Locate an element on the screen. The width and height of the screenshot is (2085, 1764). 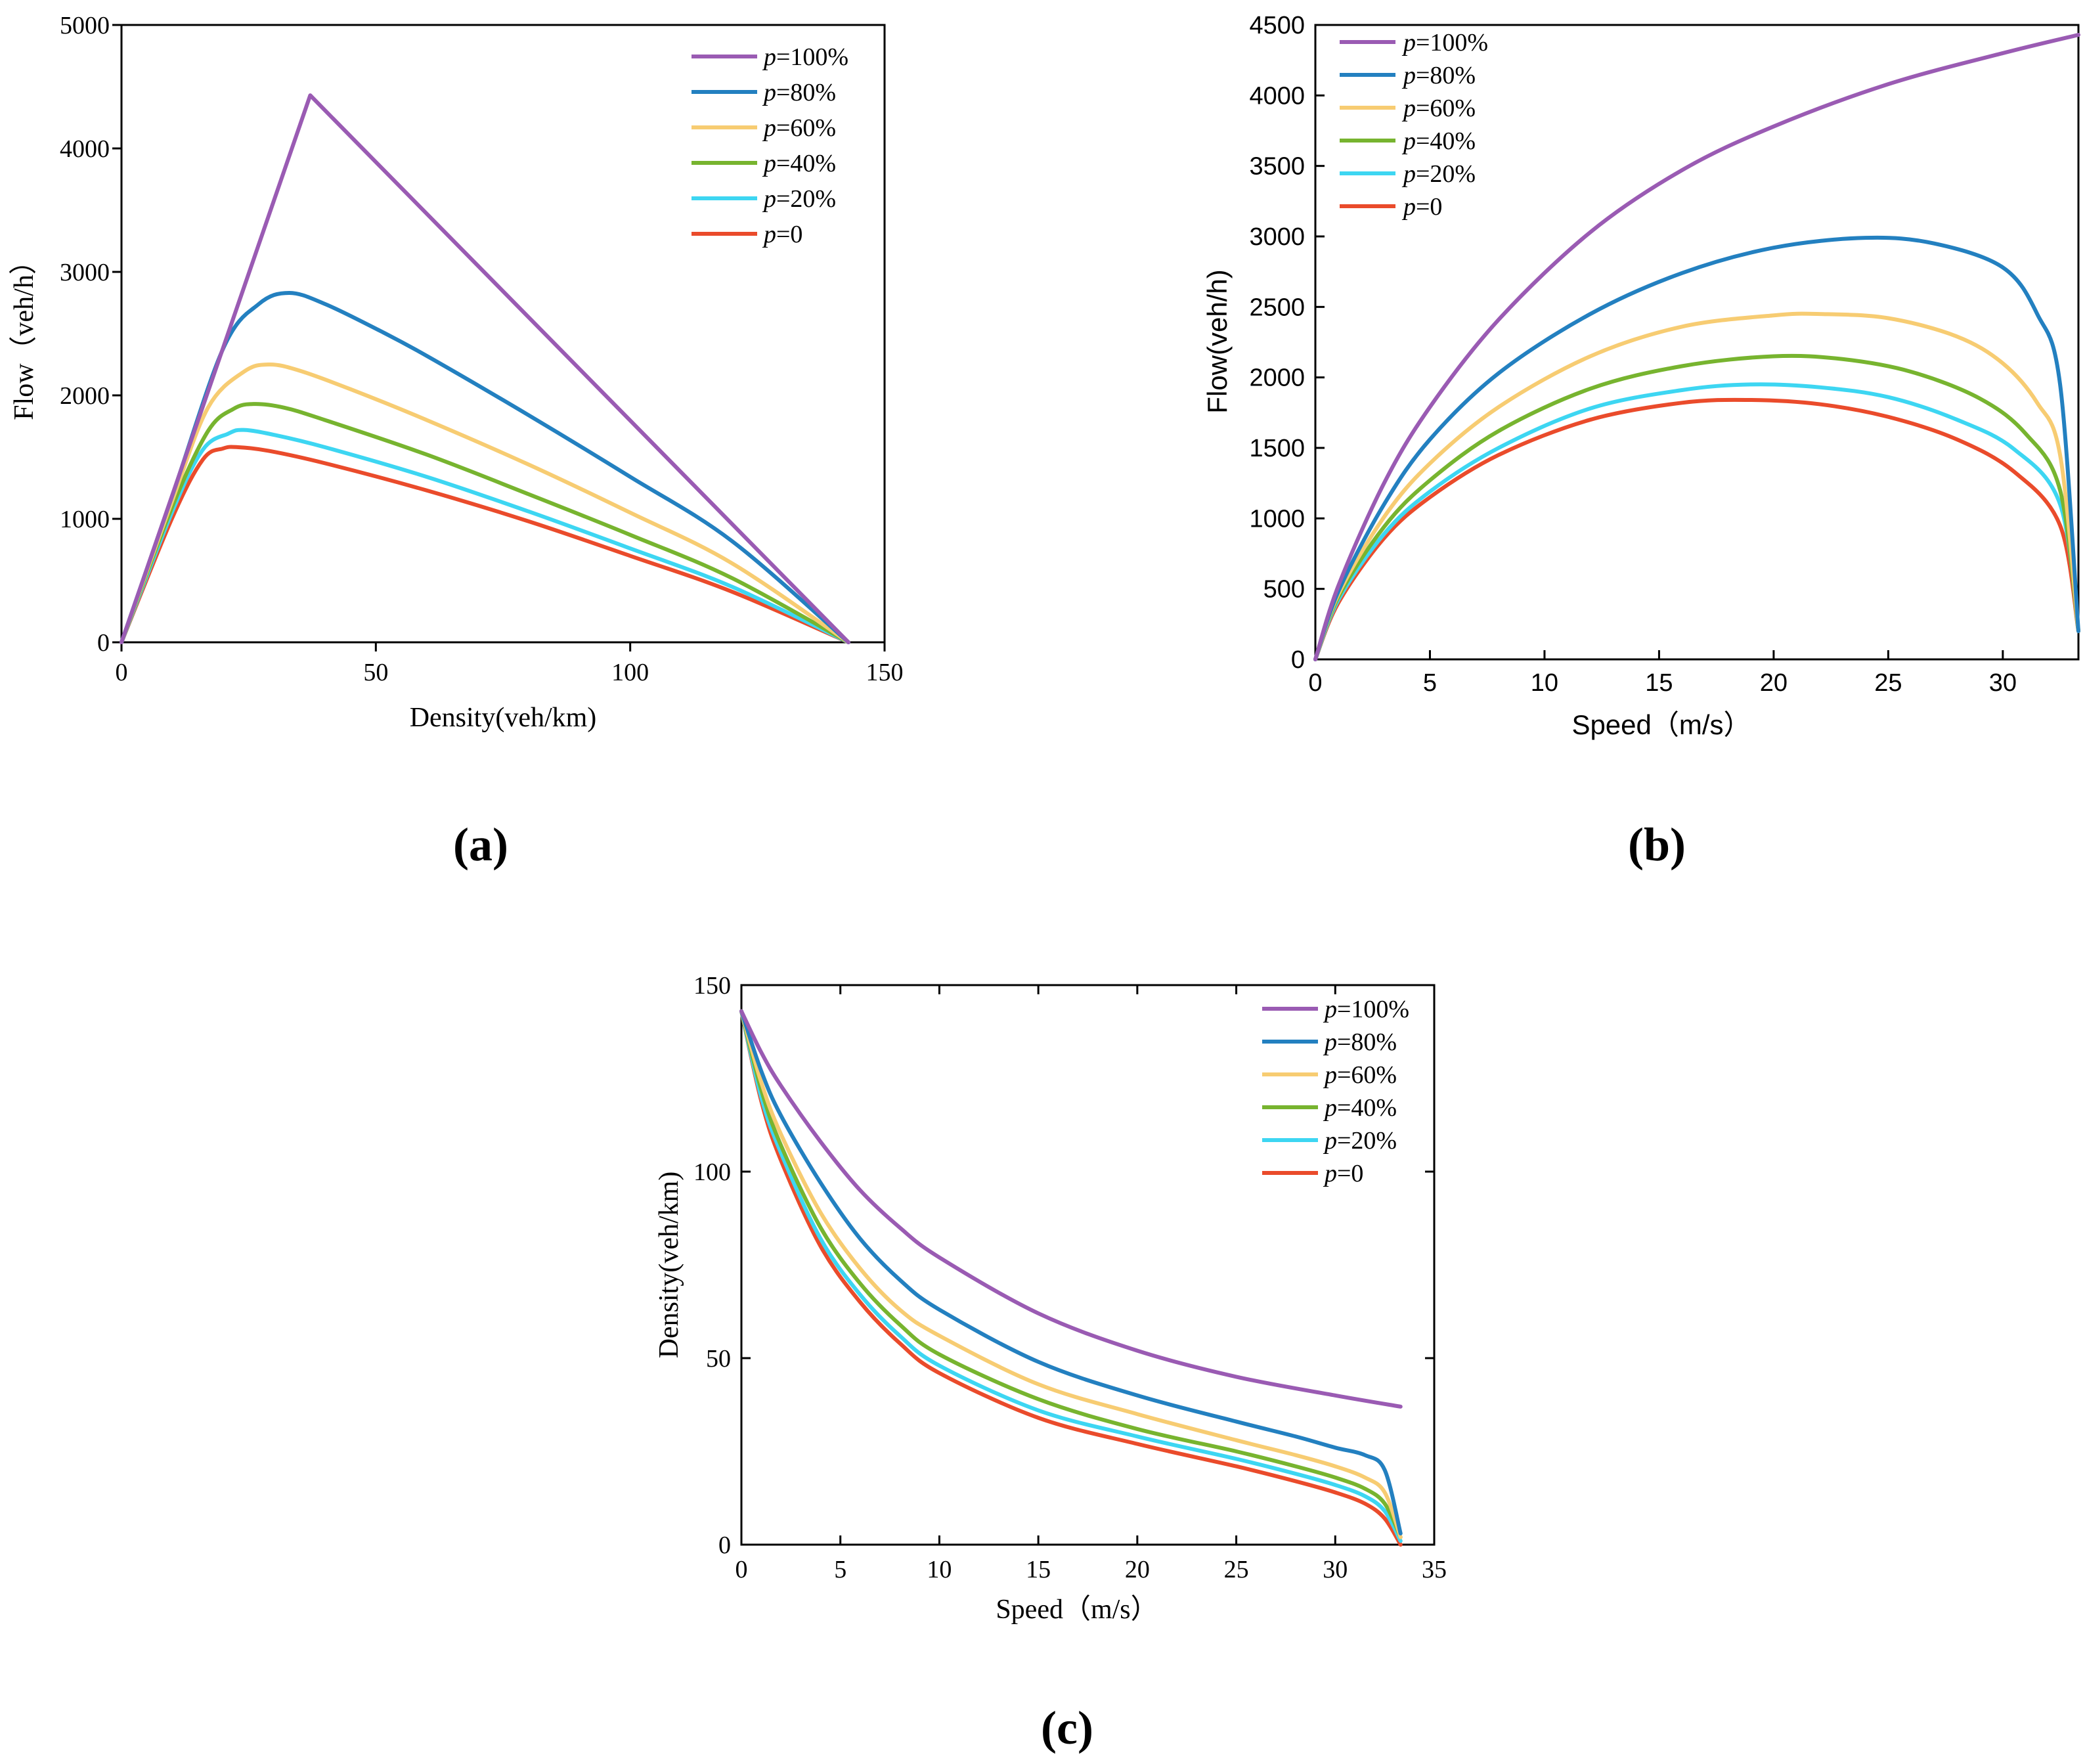
plot-frame-a is located at coordinates (503, 334).